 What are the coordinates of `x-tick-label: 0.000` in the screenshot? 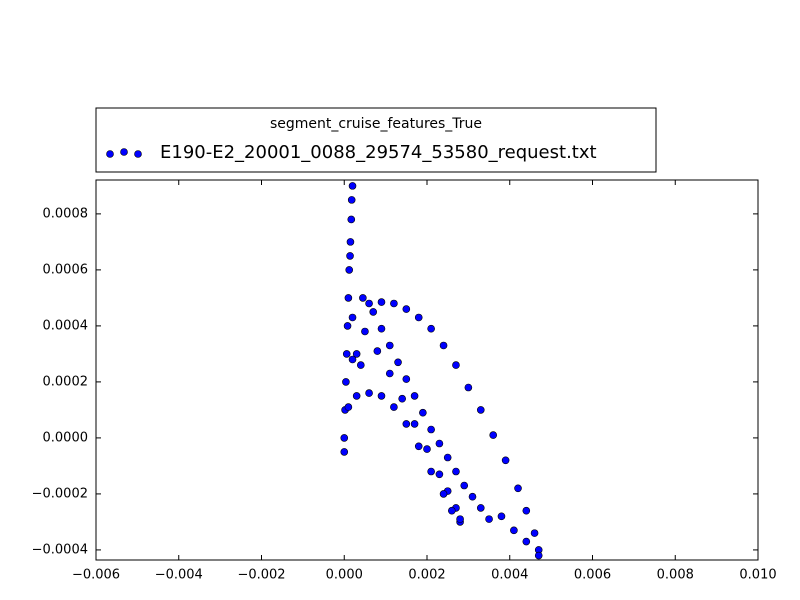 It's located at (344, 575).